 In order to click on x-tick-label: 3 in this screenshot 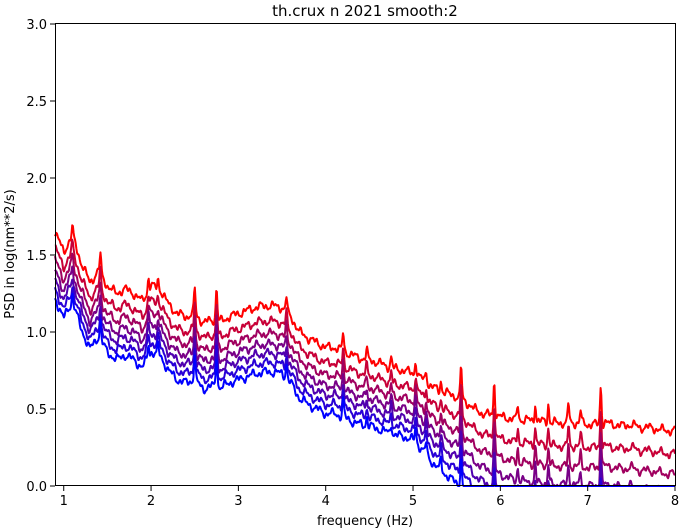, I will do `click(238, 501)`.